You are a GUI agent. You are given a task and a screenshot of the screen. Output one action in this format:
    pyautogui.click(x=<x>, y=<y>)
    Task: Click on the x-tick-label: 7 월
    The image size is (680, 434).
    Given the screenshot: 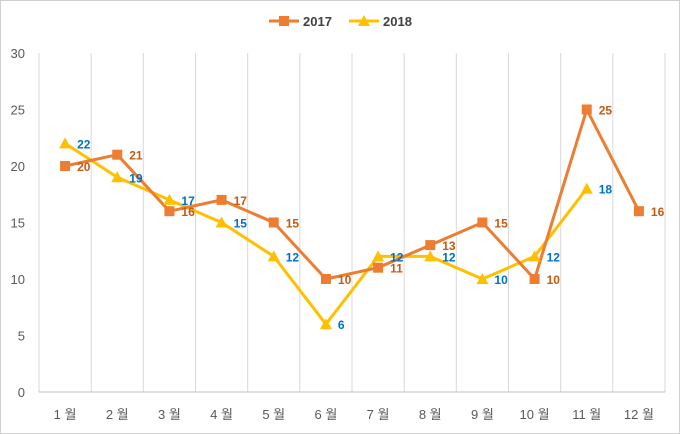 What is the action you would take?
    pyautogui.click(x=378, y=414)
    